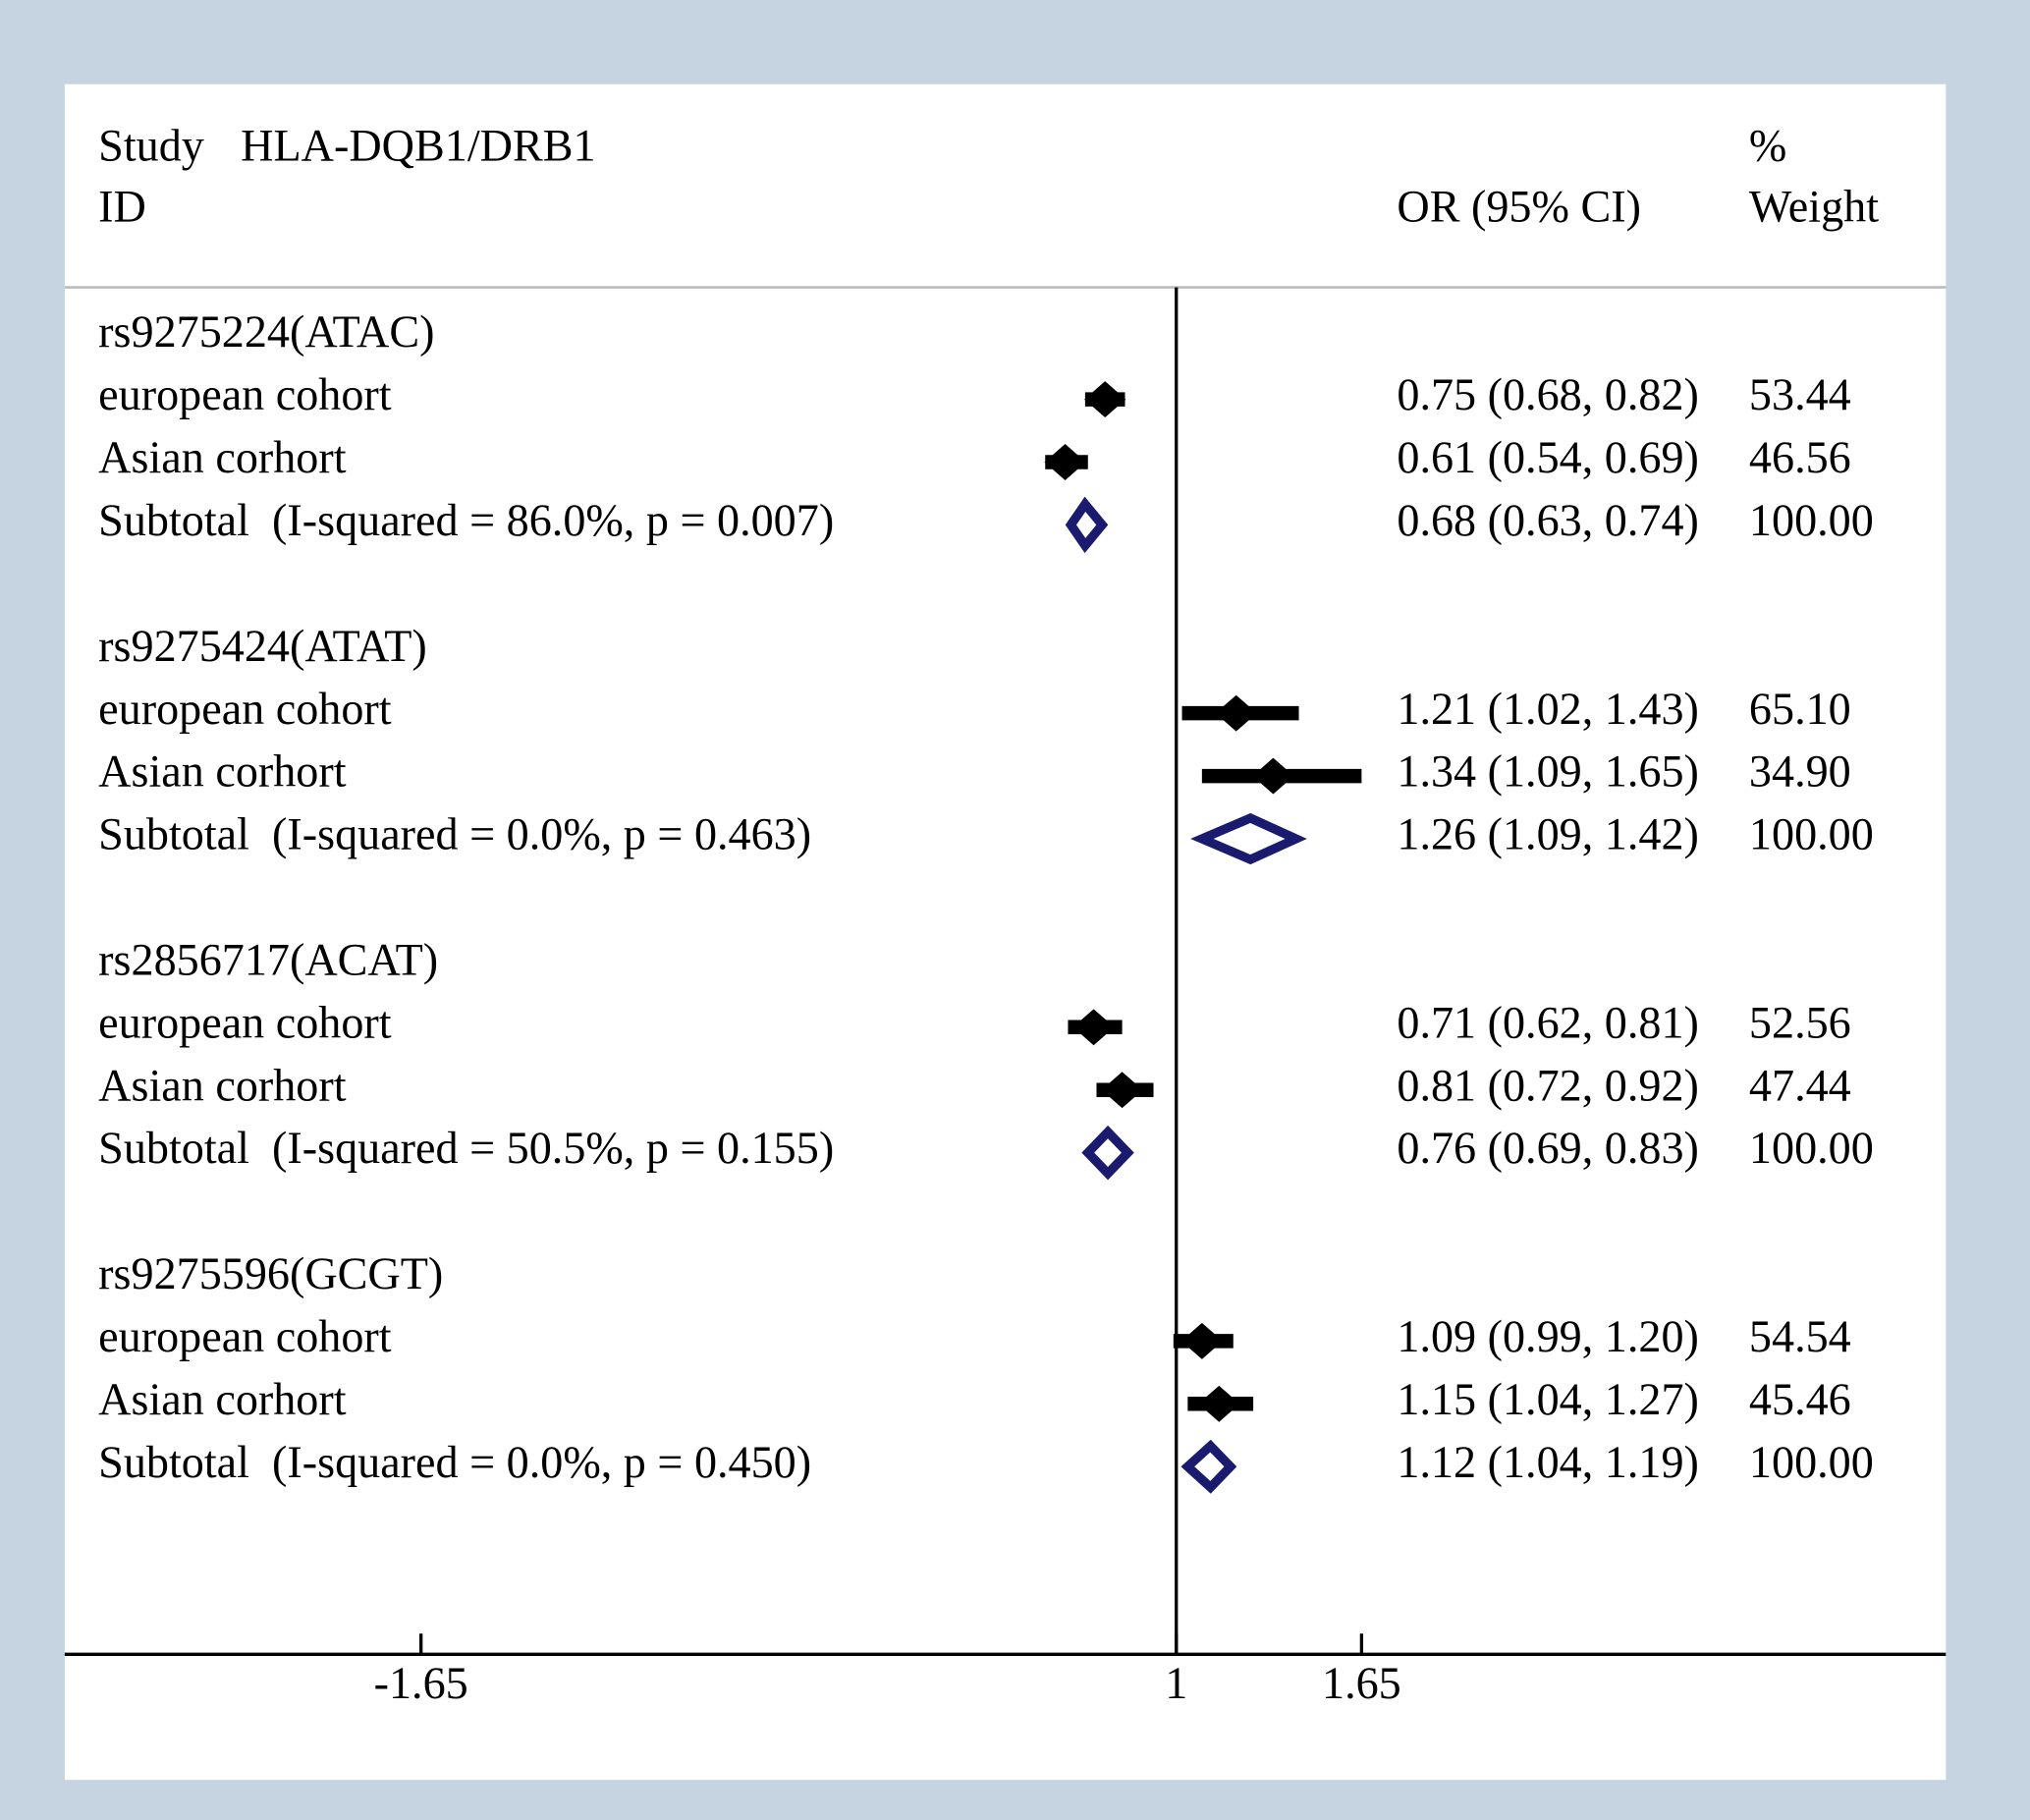 The height and width of the screenshot is (1820, 2030). What do you see at coordinates (1548, 1148) in the screenshot?
I see `or-label: 0.76 (0.69, 0.83)` at bounding box center [1548, 1148].